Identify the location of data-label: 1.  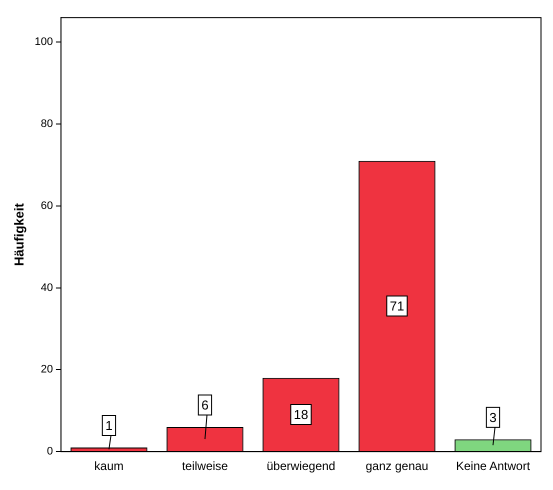
(109, 426).